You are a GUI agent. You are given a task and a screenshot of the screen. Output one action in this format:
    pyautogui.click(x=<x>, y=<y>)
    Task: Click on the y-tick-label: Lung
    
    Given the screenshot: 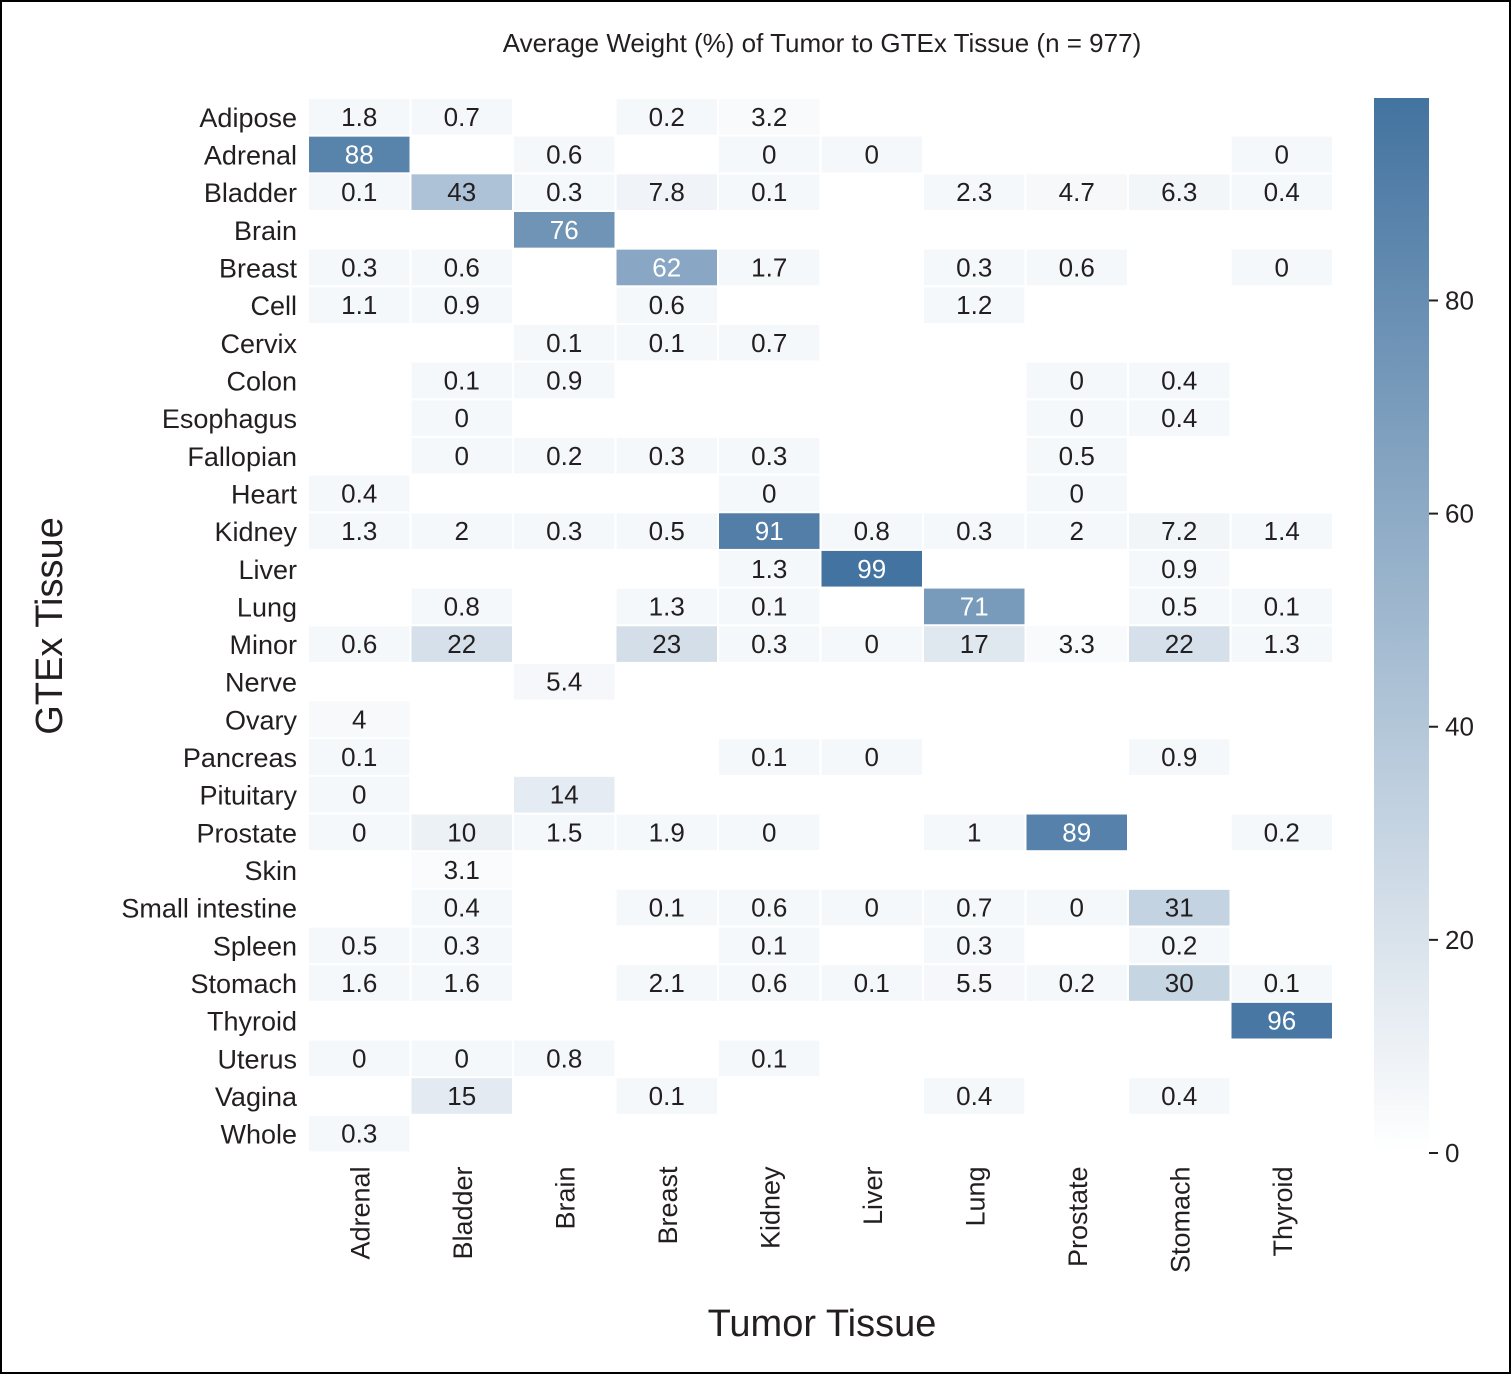 What is the action you would take?
    pyautogui.click(x=267, y=607)
    